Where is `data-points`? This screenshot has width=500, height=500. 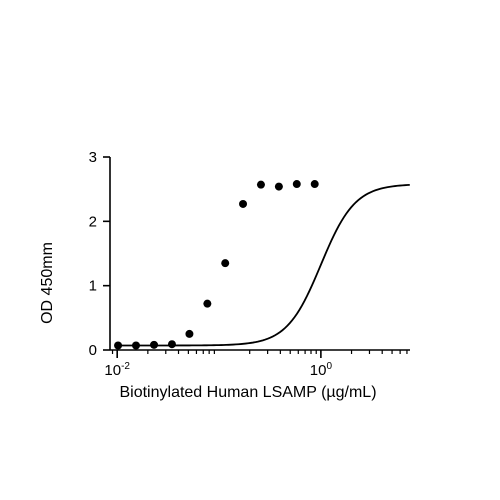
data-points is located at coordinates (216, 265).